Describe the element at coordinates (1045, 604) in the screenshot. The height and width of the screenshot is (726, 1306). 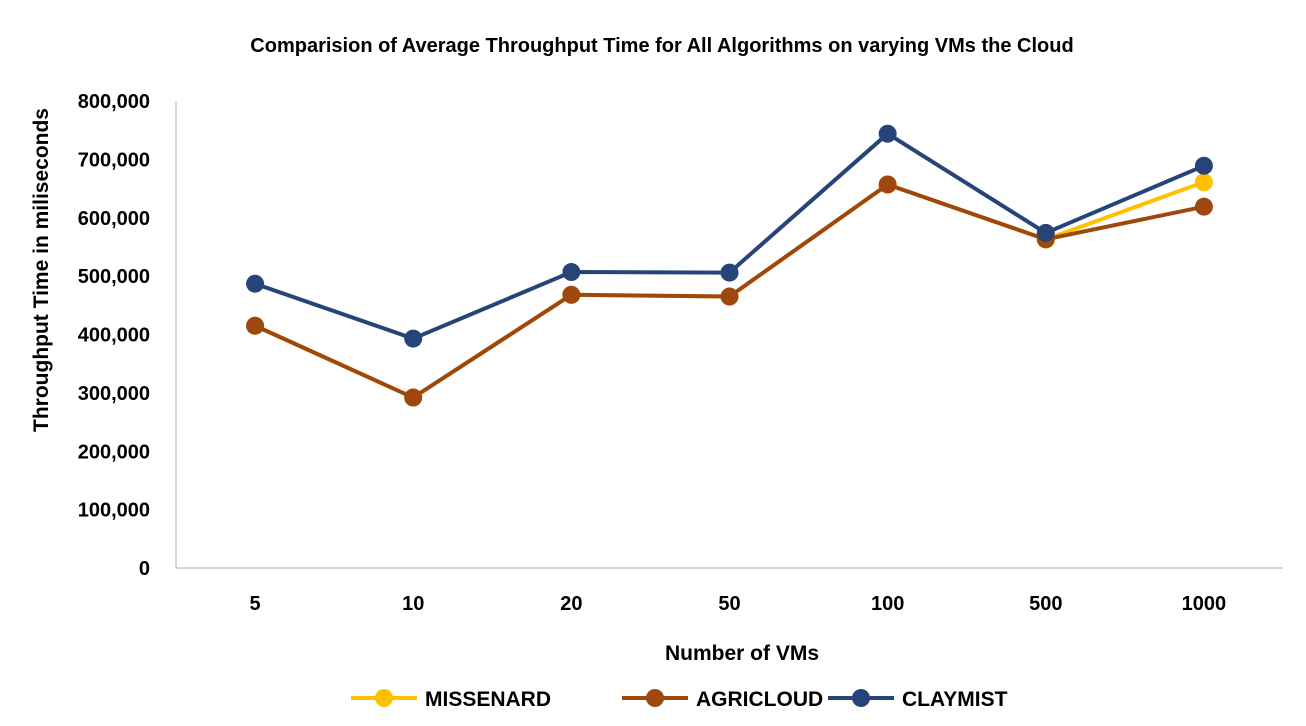
I see `x-tick-label: 500` at that location.